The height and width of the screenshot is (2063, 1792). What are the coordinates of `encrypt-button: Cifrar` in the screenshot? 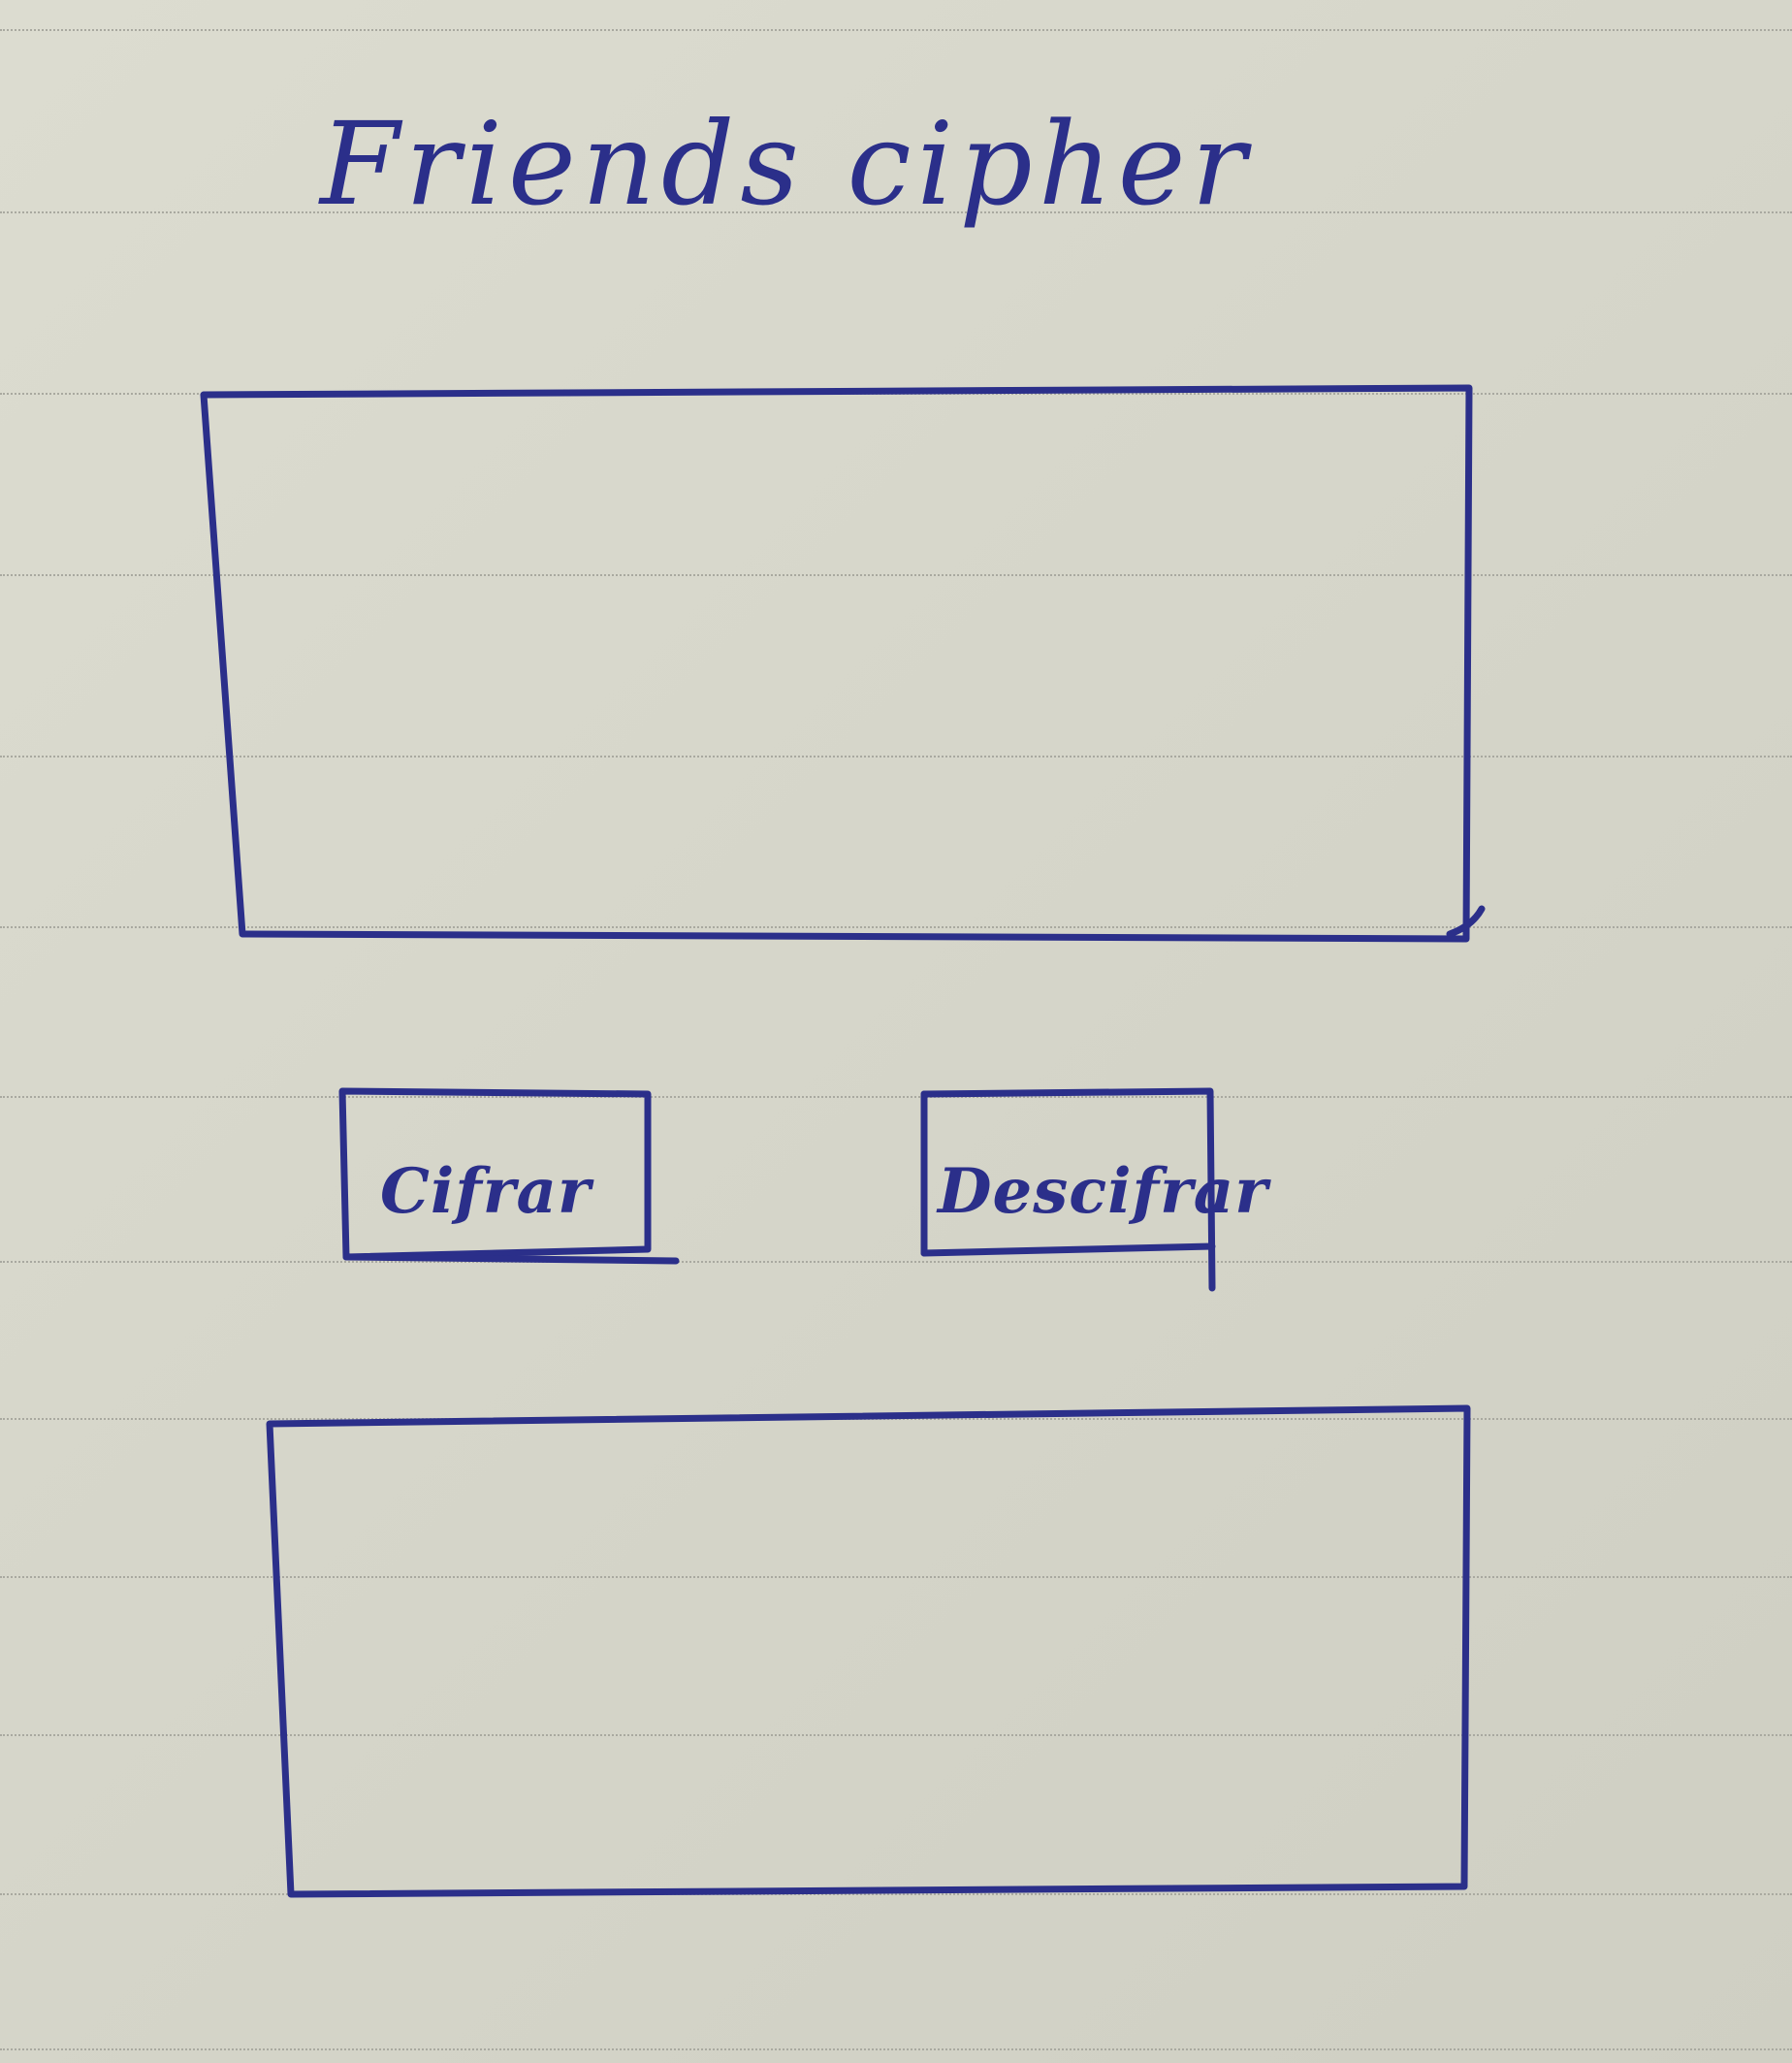 It's located at (509, 1176).